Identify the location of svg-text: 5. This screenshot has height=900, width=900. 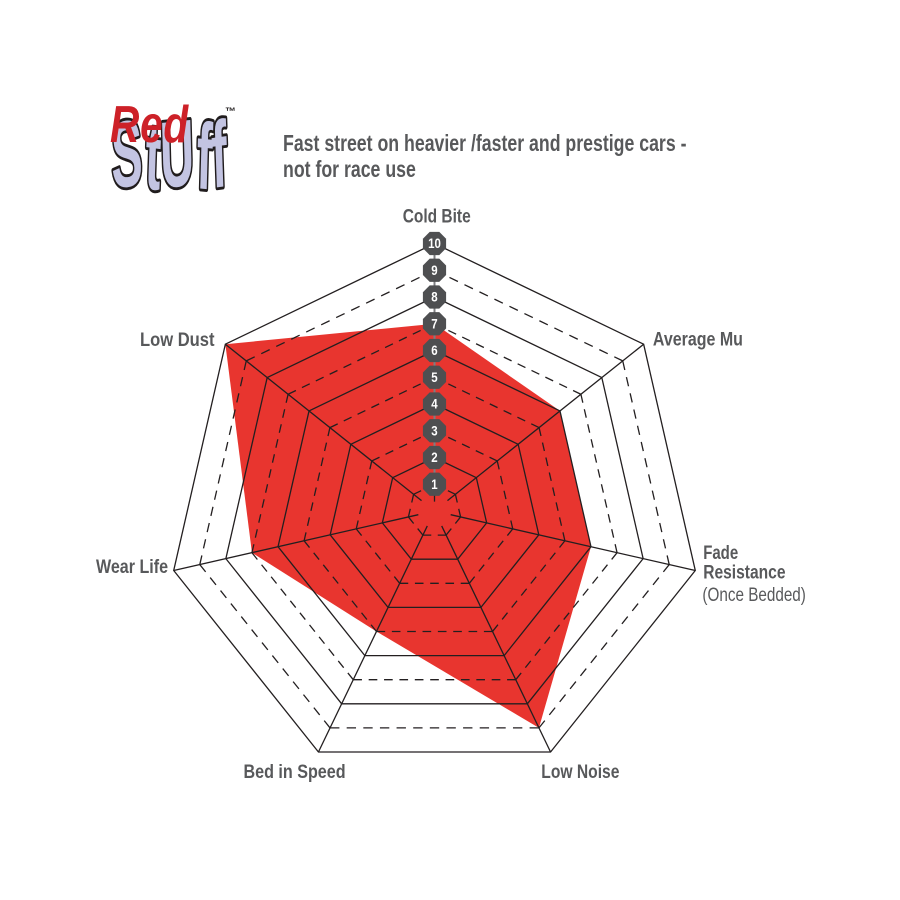
(434, 377).